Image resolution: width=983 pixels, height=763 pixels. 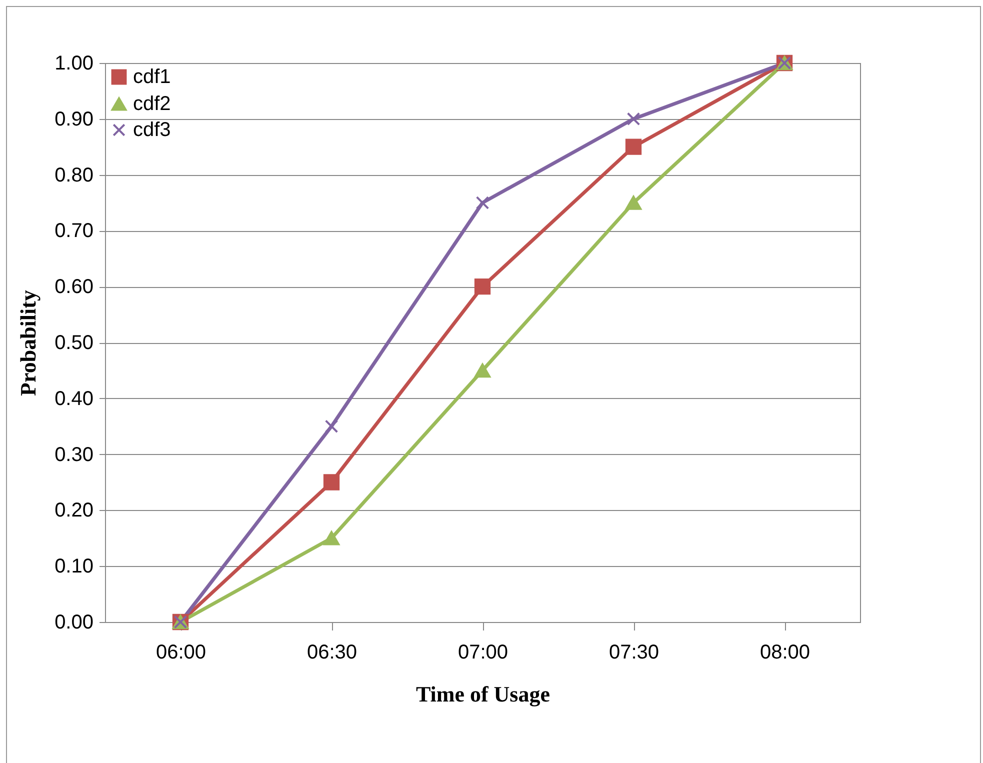 I want to click on legend-label: cdf1, so click(x=152, y=77).